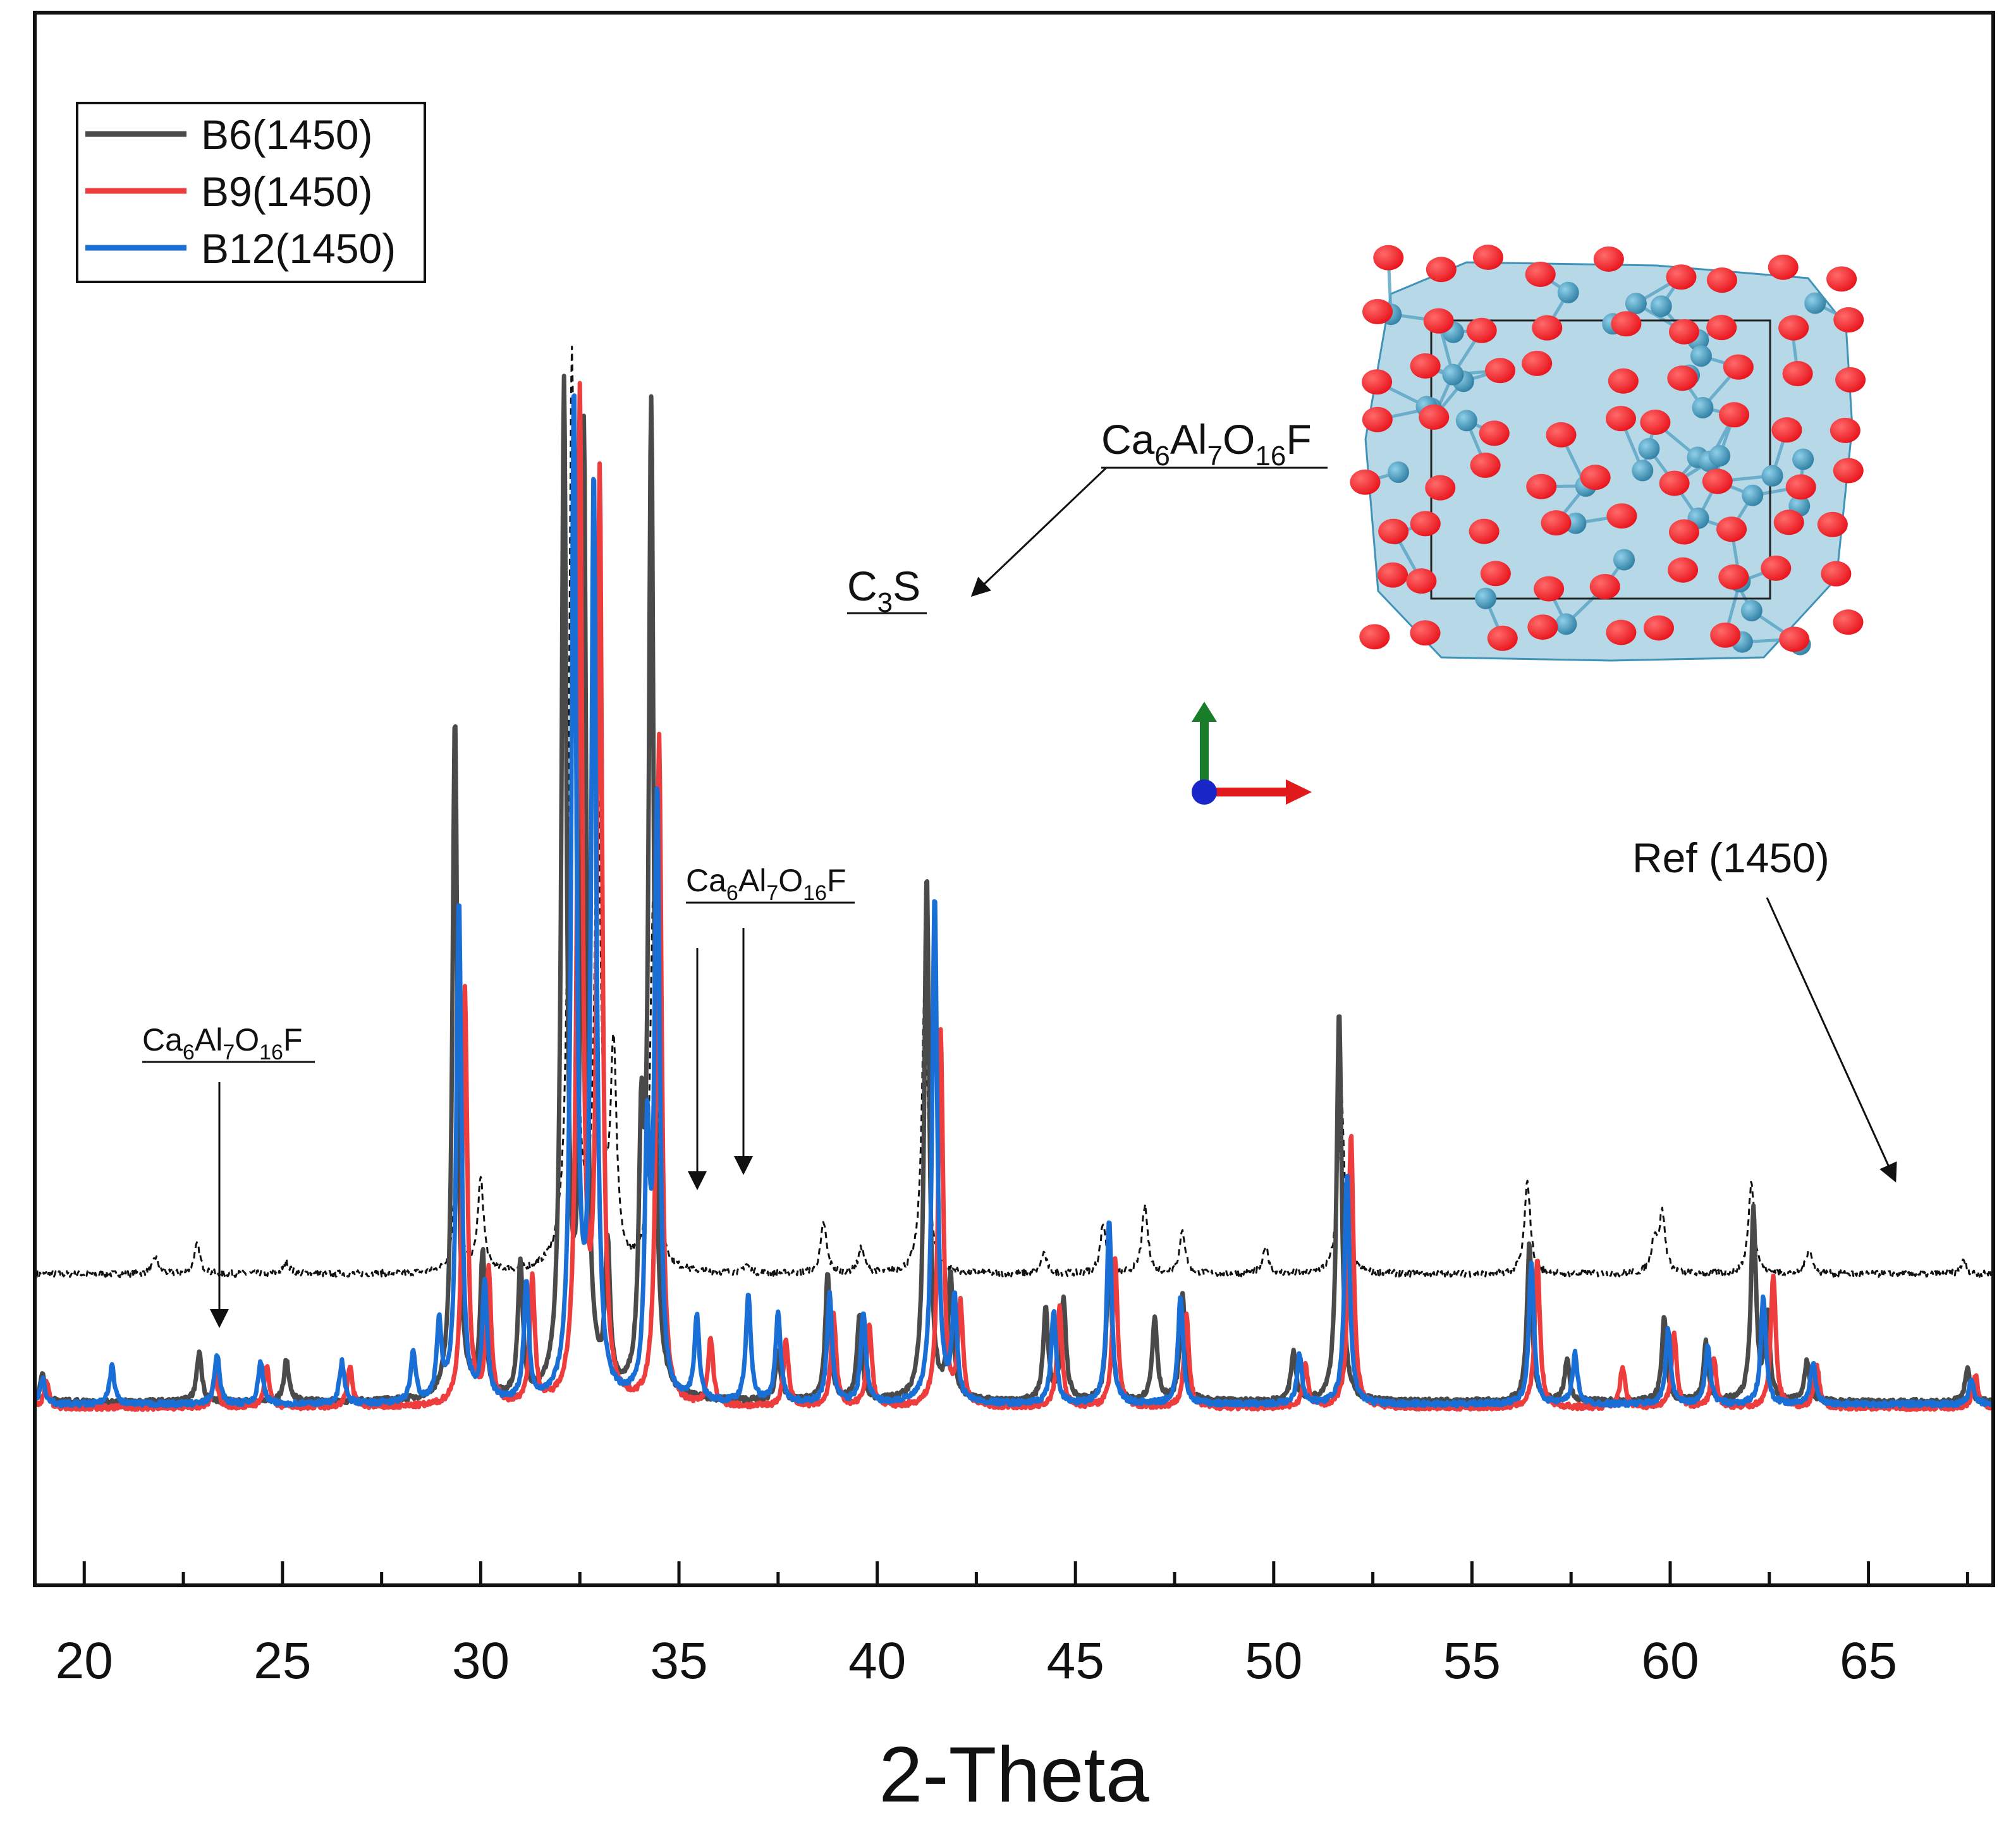 The height and width of the screenshot is (1823, 2016). I want to click on annotation-ca-right-arrow, so click(1039, 532).